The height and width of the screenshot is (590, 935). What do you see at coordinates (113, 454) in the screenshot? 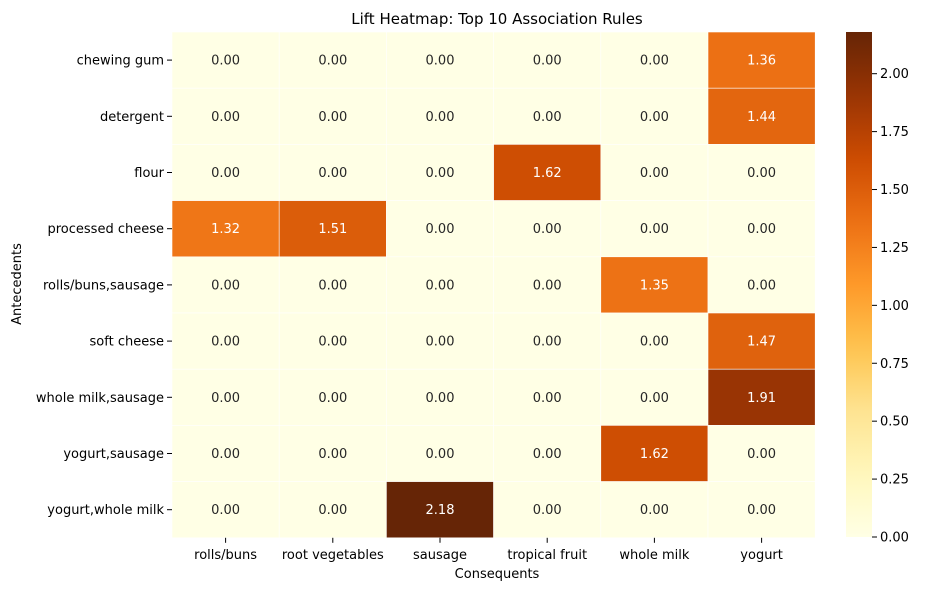
I see `y-tick-label: yogurt,sausage` at bounding box center [113, 454].